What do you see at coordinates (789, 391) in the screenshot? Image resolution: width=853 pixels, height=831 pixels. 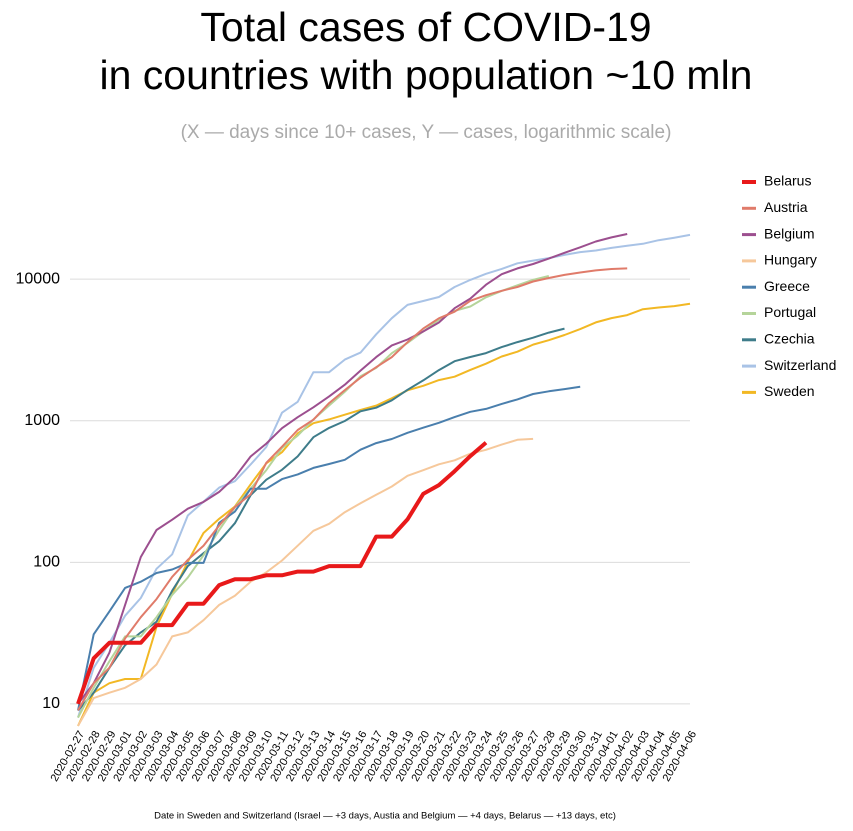 I see `legend-label: Sweden` at bounding box center [789, 391].